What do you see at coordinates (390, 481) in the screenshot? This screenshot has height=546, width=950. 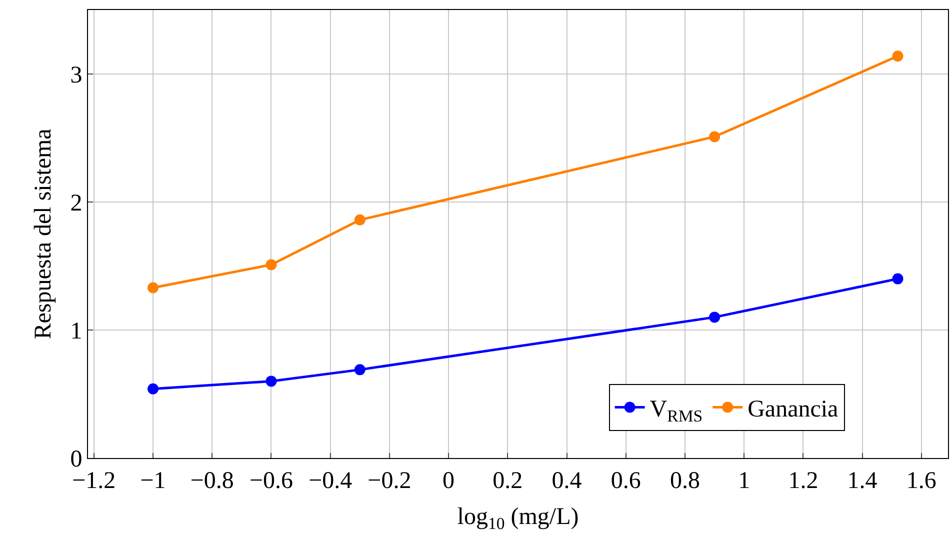 I see `x-tick-label: −0.2` at bounding box center [390, 481].